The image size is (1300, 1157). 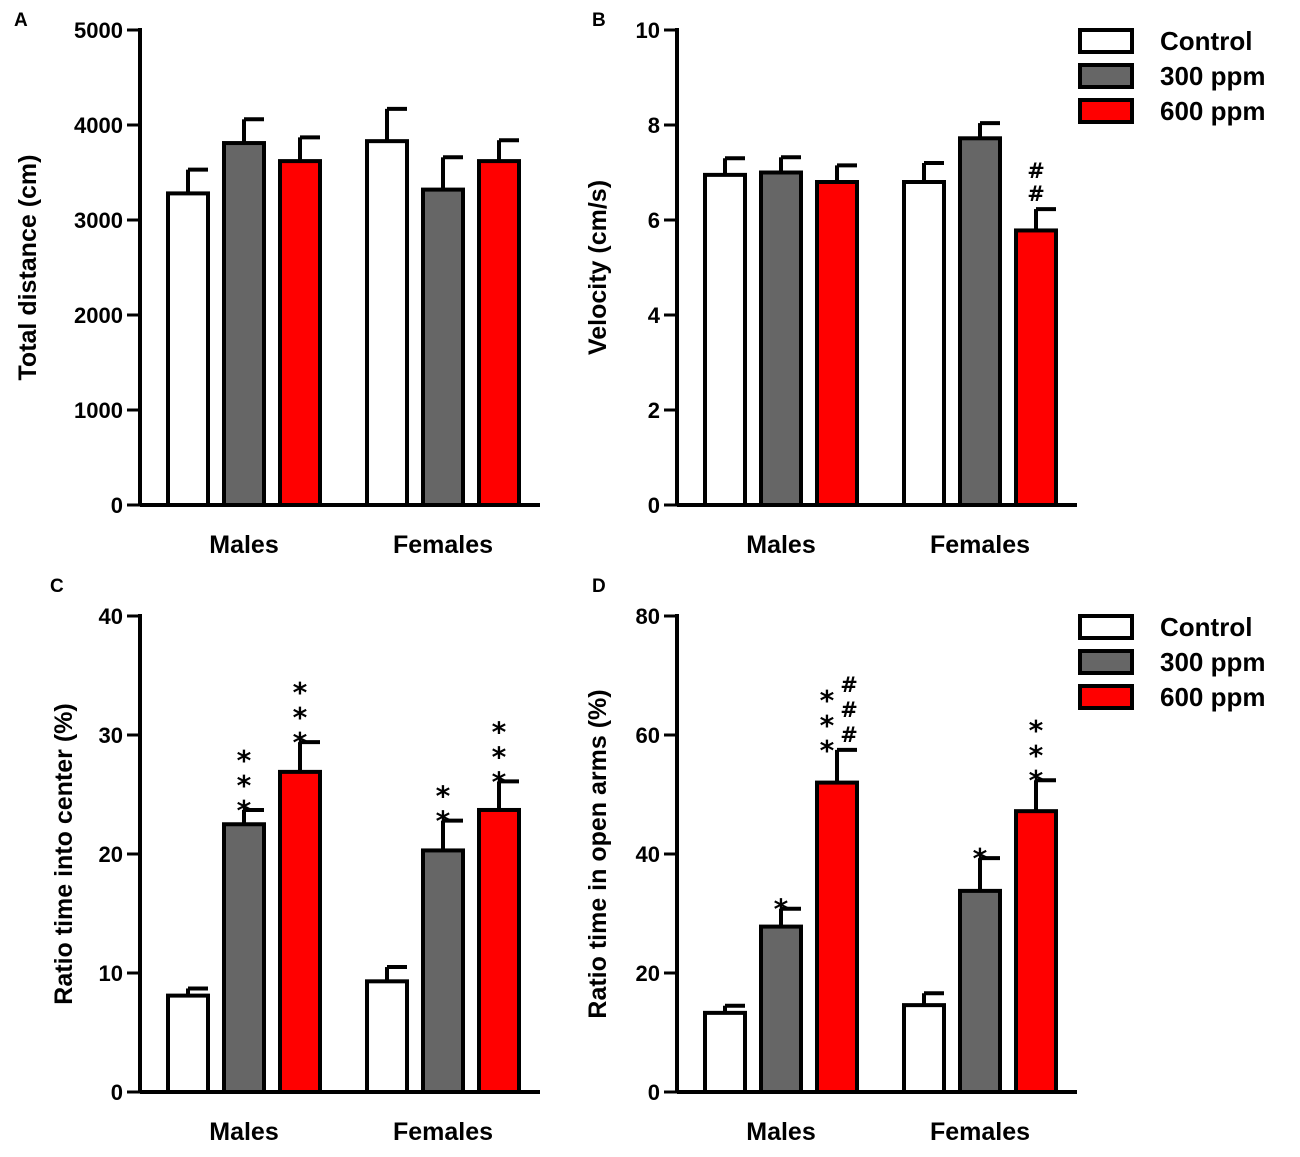 What do you see at coordinates (98, 220) in the screenshot?
I see `y-tick-label: 3000` at bounding box center [98, 220].